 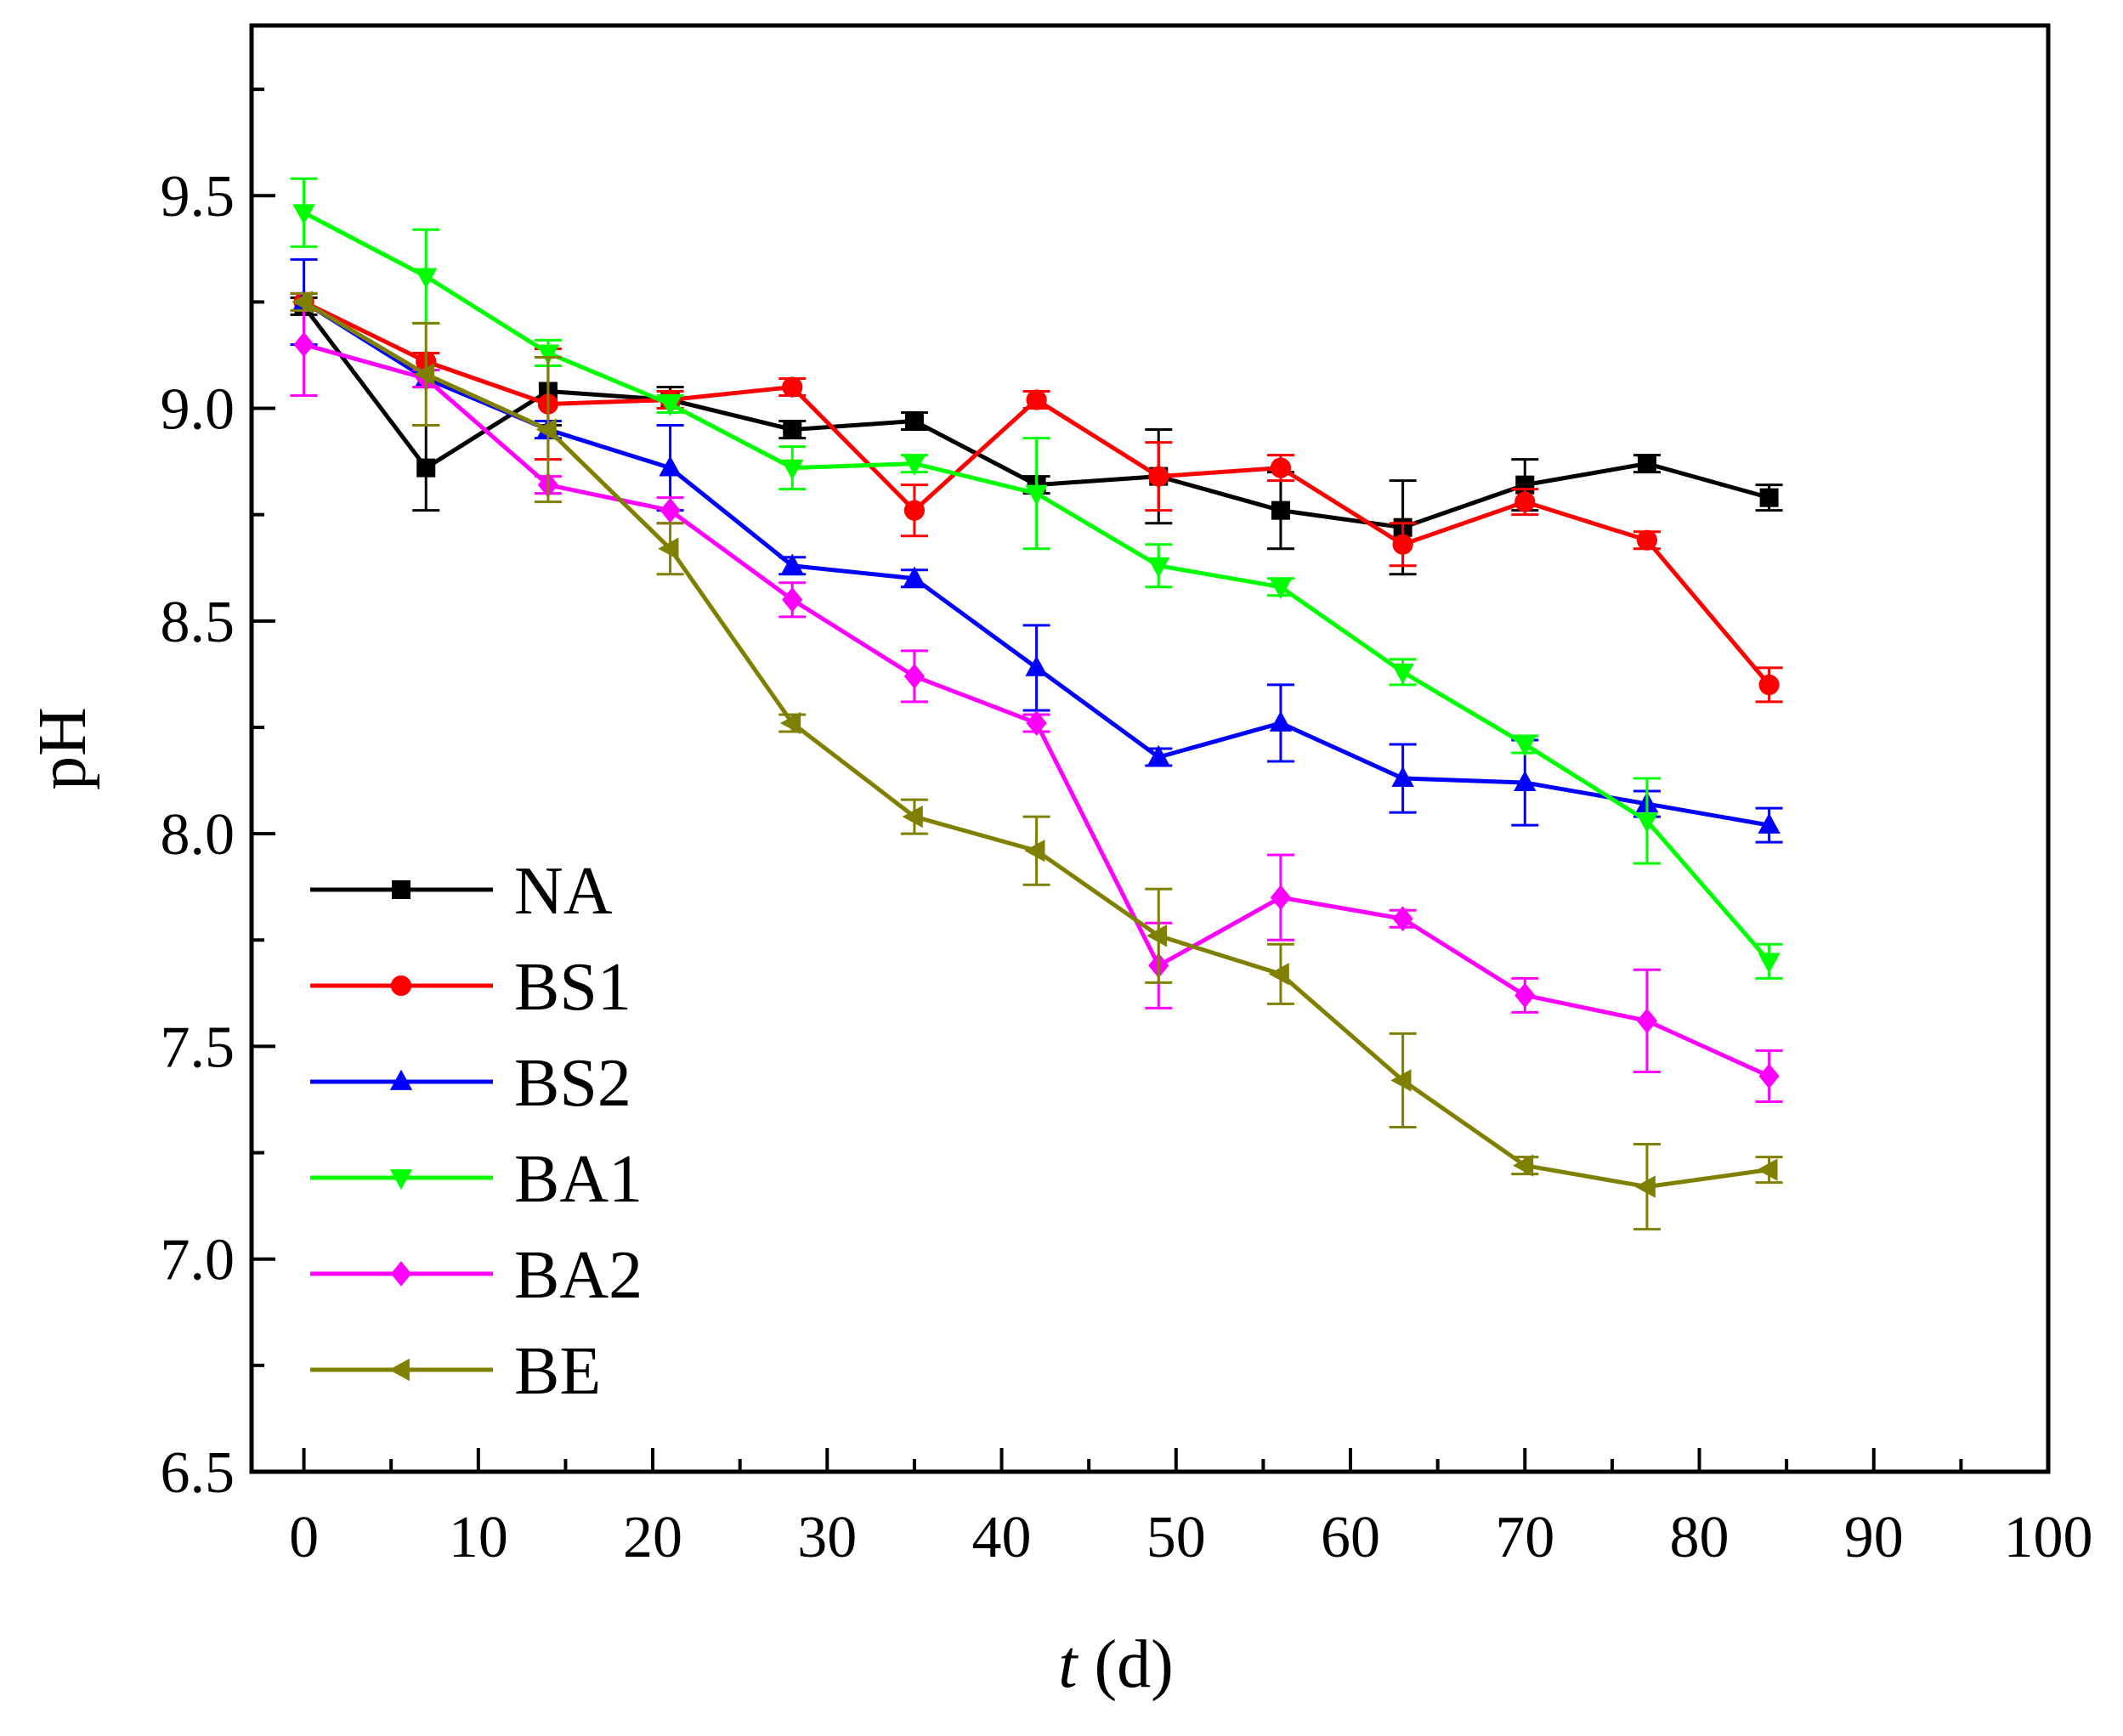 I want to click on x-tick-label: 0, so click(x=304, y=1538).